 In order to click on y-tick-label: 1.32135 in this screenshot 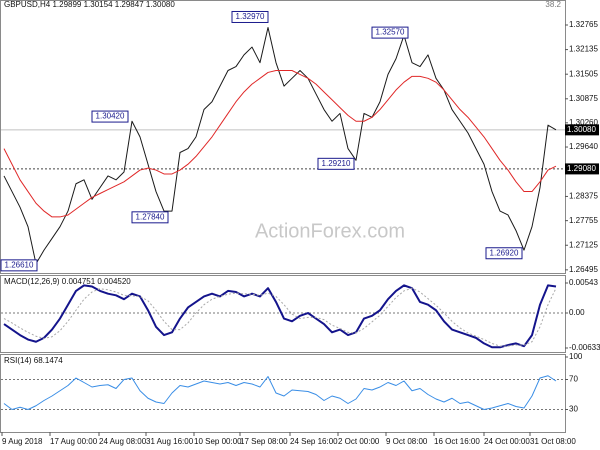, I will do `click(583, 49)`.